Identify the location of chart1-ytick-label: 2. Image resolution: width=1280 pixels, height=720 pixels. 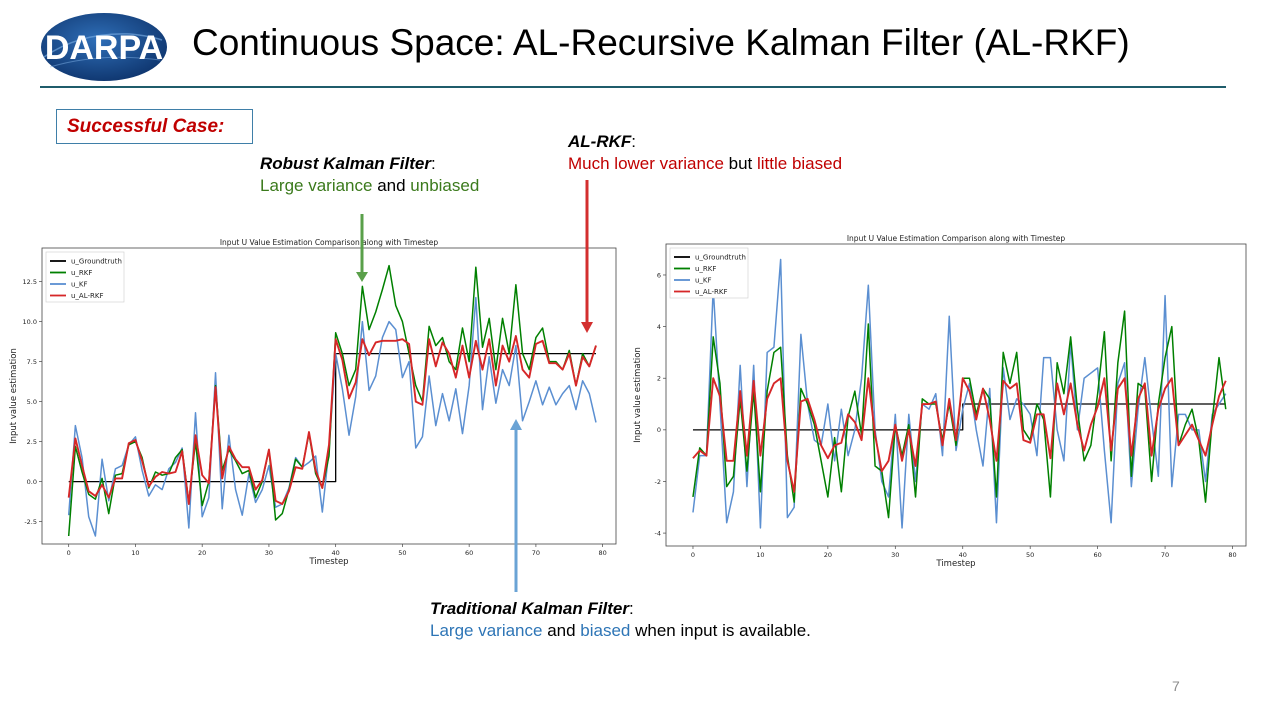
(659, 379).